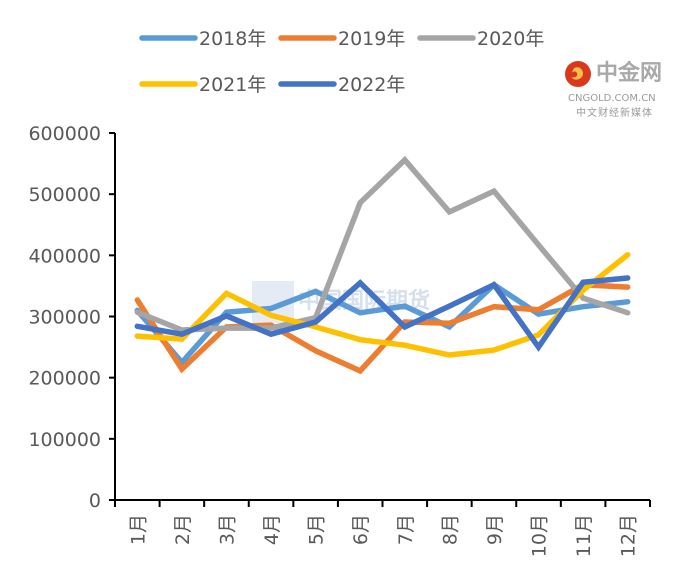 Image resolution: width=680 pixels, height=583 pixels. Describe the element at coordinates (64, 195) in the screenshot. I see `y-tick-label: 500000` at that location.